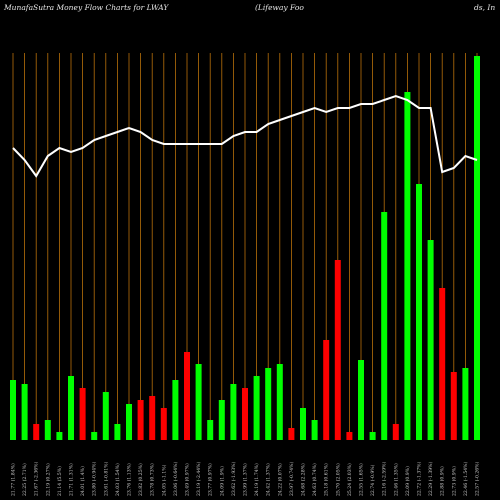 Image resolution: width=500 pixels, height=500 pixels. What do you see at coordinates (82, 481) in the screenshot?
I see `x-tick-label: 24.01 (1.4%)` at bounding box center [82, 481].